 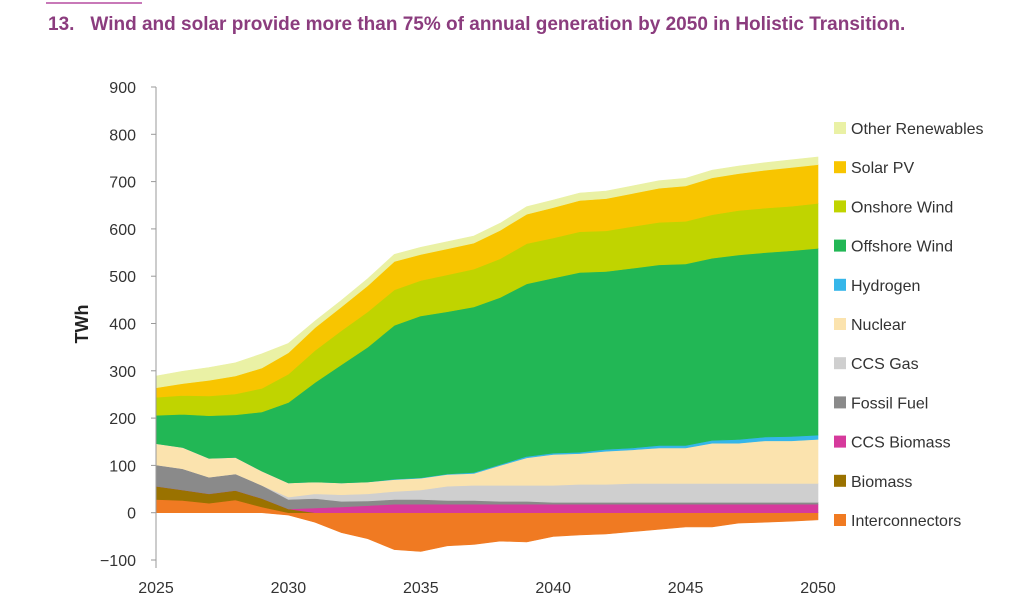 I want to click on figure-number: 13., so click(x=61, y=24).